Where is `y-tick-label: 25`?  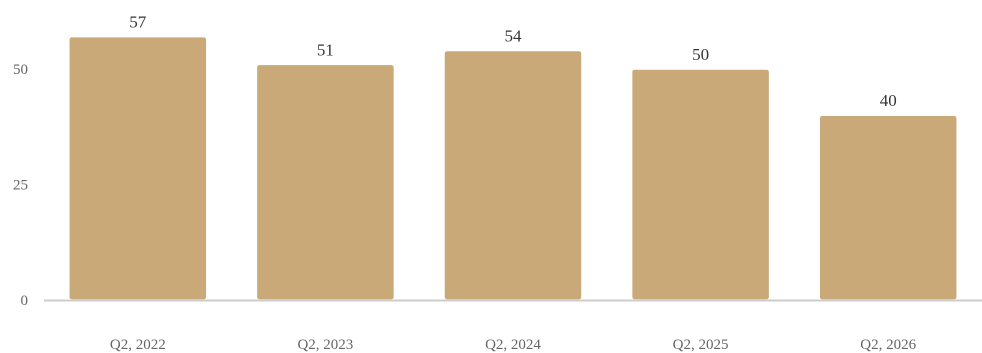 y-tick-label: 25 is located at coordinates (20, 186).